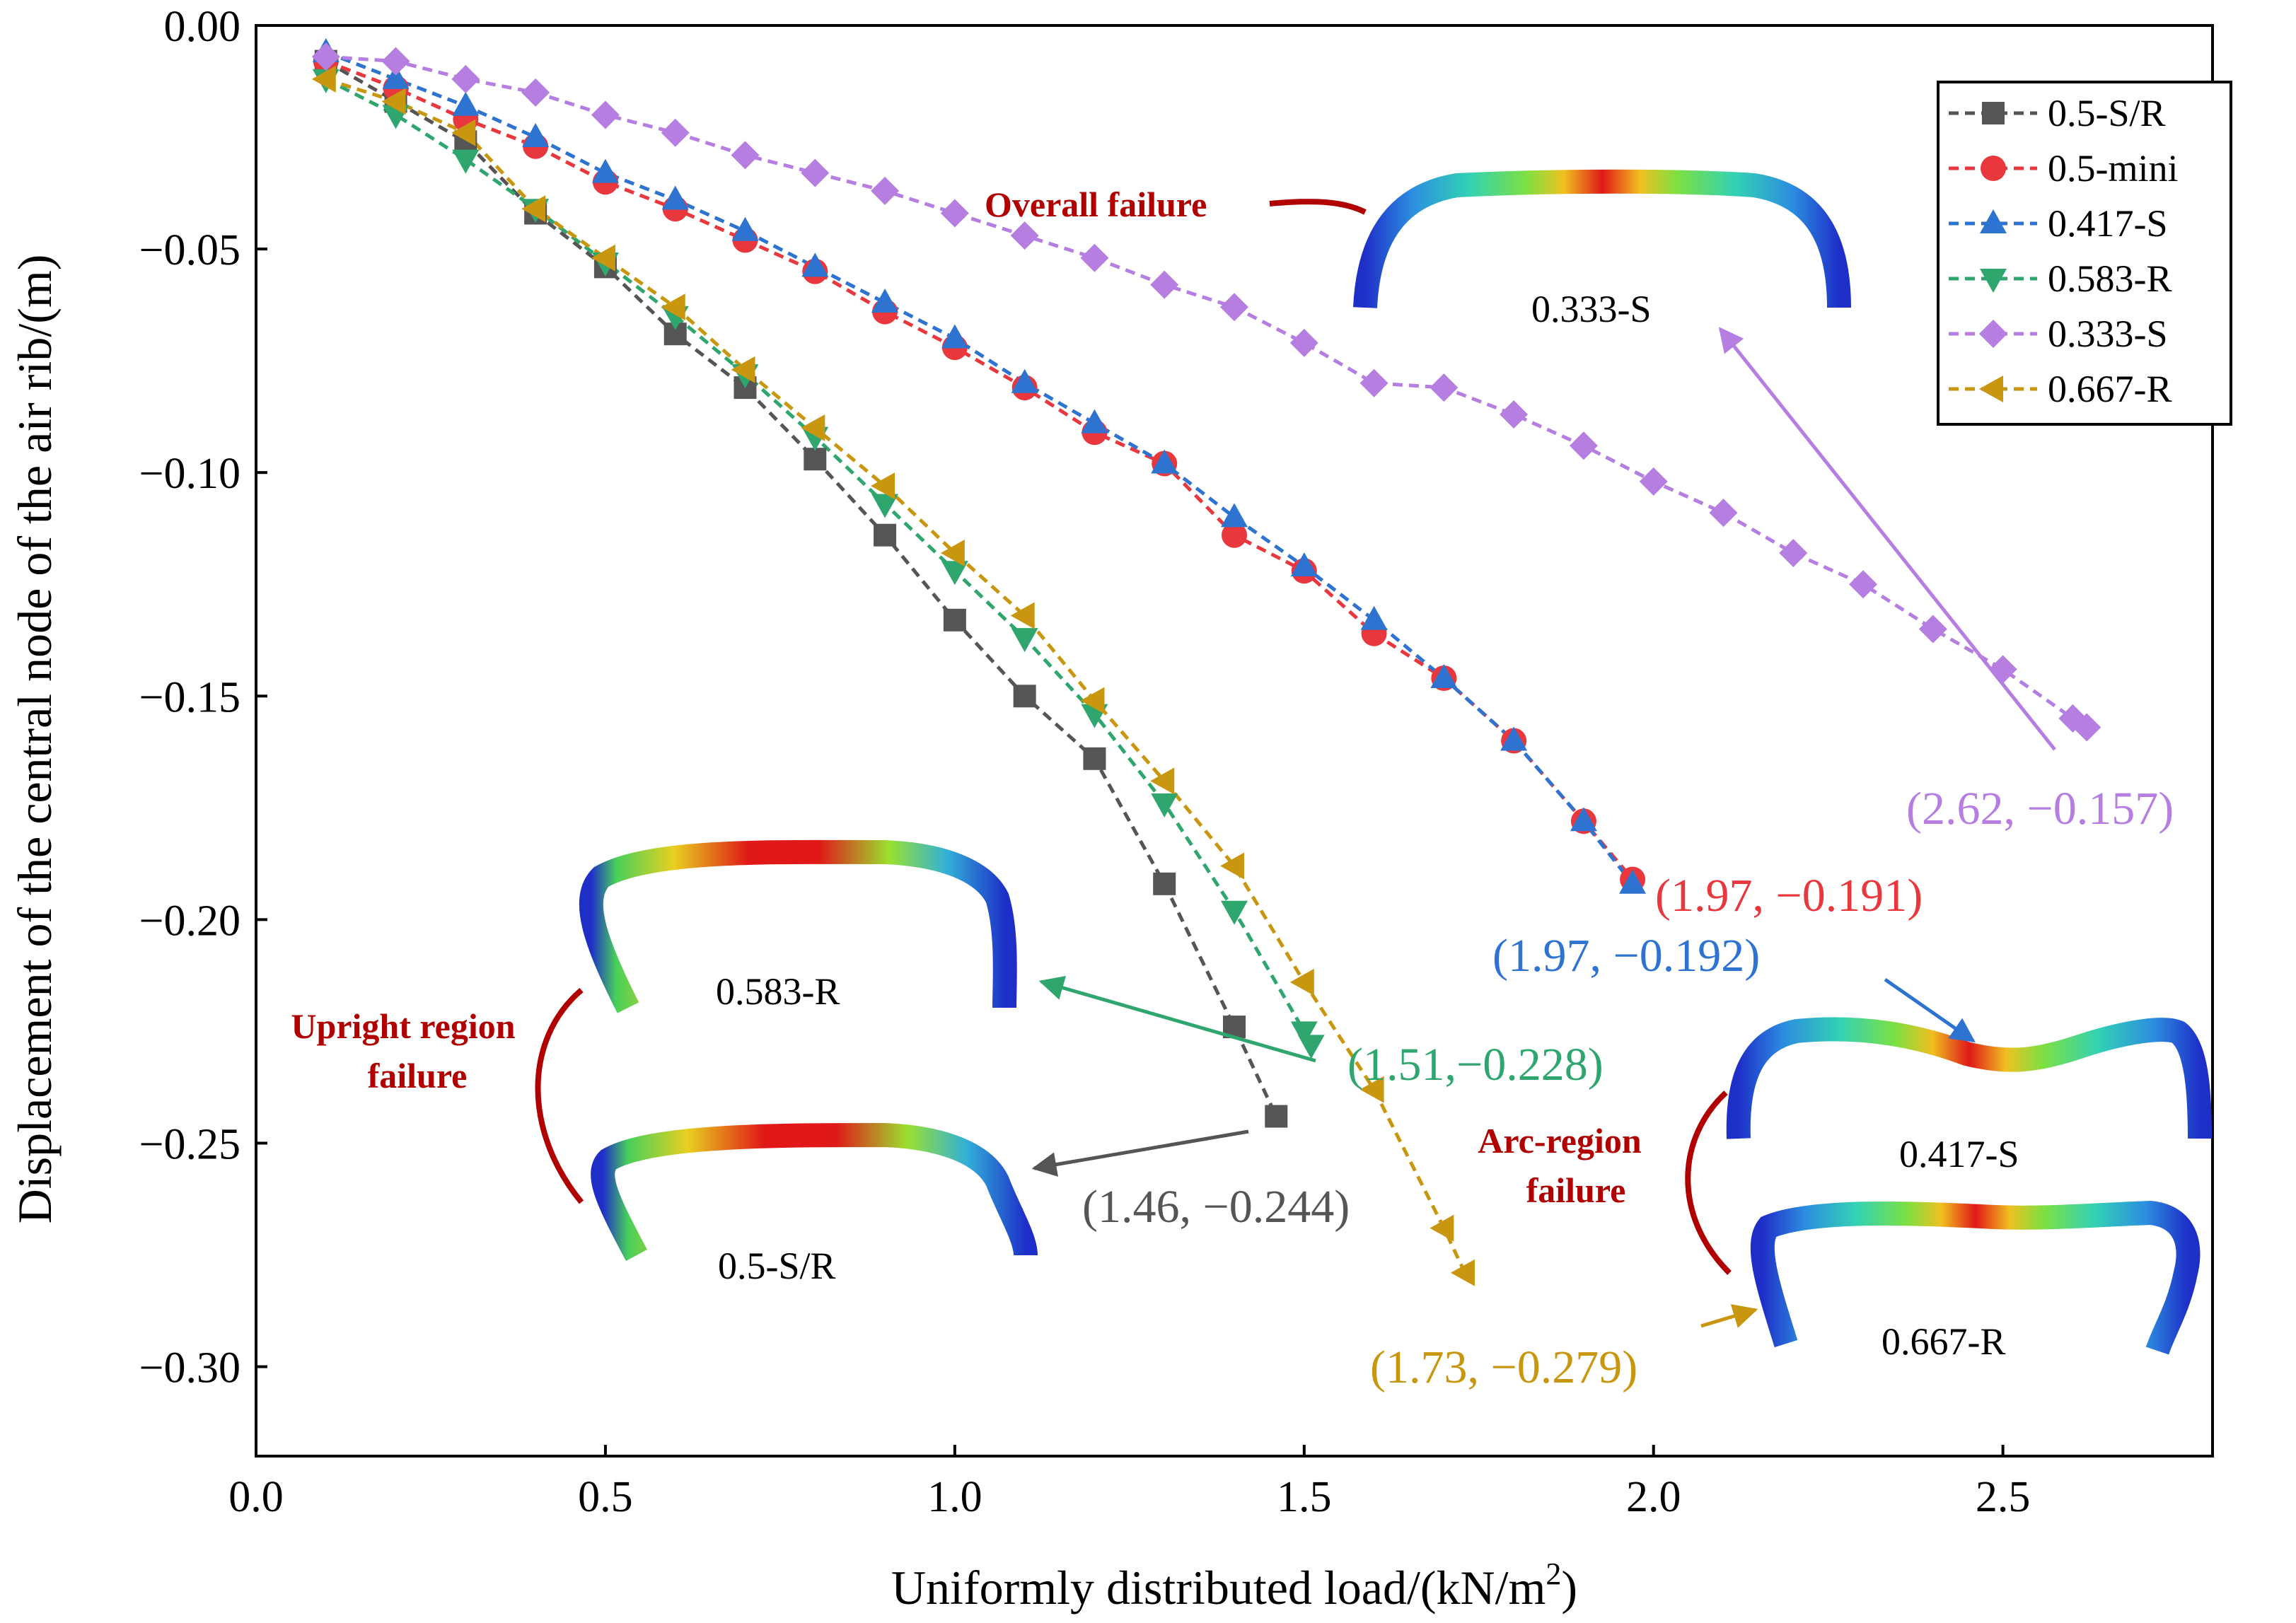  What do you see at coordinates (1218, 1588) in the screenshot?
I see `x-axis-label-main: Uniformly distributed load/(kN/m` at bounding box center [1218, 1588].